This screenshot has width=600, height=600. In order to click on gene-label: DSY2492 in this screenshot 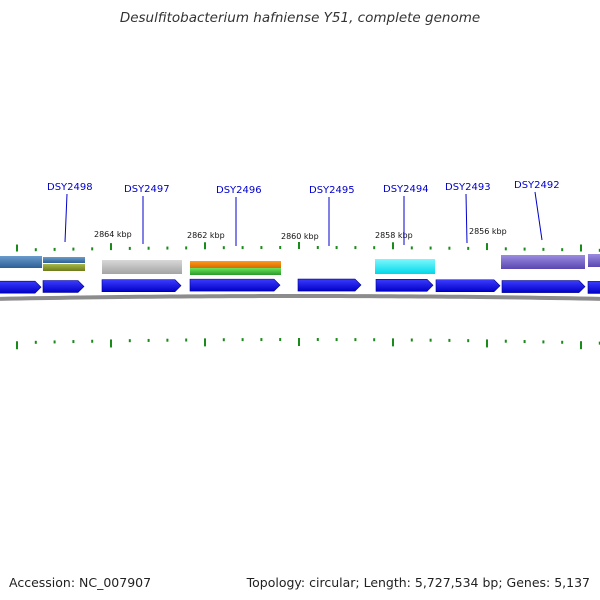, I will do `click(537, 185)`.